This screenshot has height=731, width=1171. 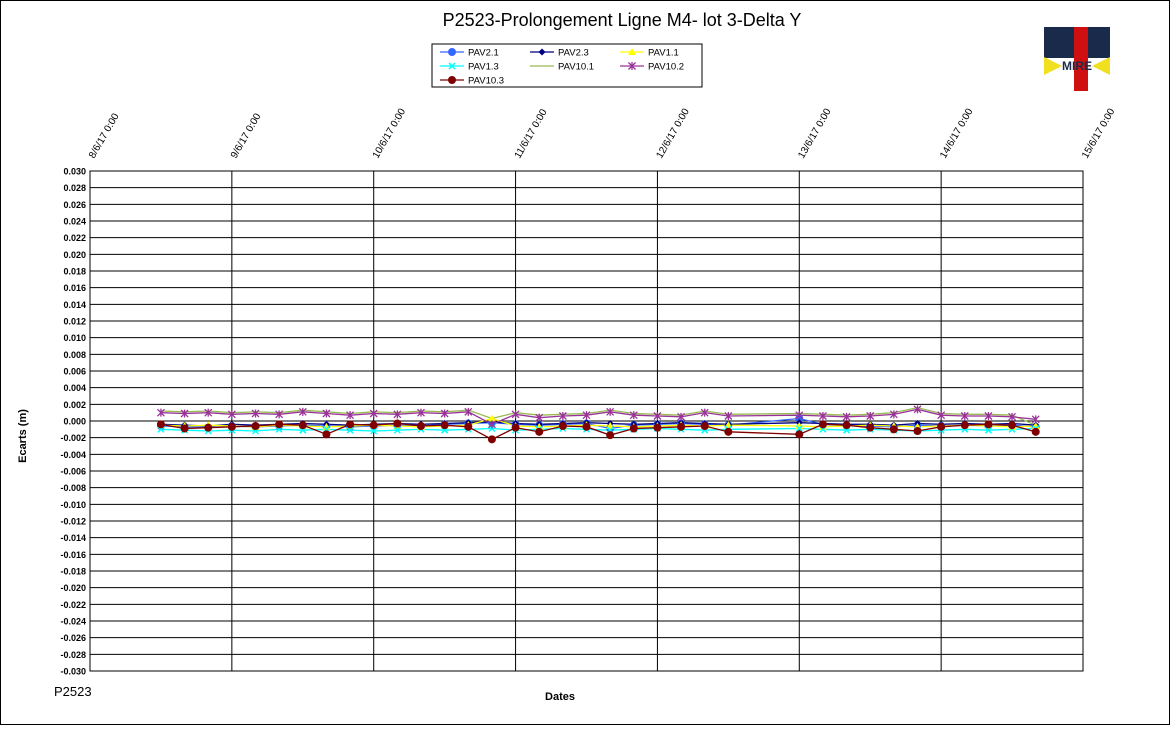 What do you see at coordinates (74, 388) in the screenshot?
I see `y-tick-label: 0.004` at bounding box center [74, 388].